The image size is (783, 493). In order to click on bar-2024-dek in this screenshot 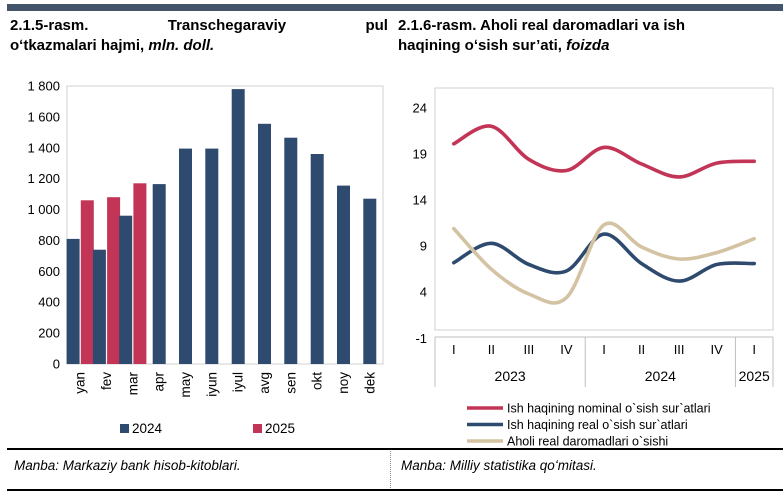, I will do `click(370, 281)`.